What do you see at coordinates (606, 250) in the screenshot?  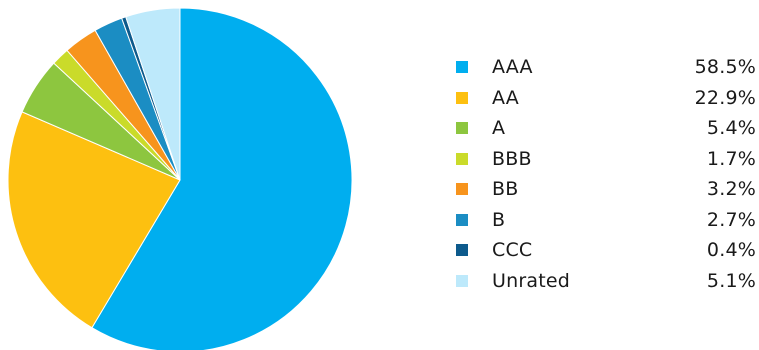 I see `legend-item-ccc: CCC 0.4%` at bounding box center [606, 250].